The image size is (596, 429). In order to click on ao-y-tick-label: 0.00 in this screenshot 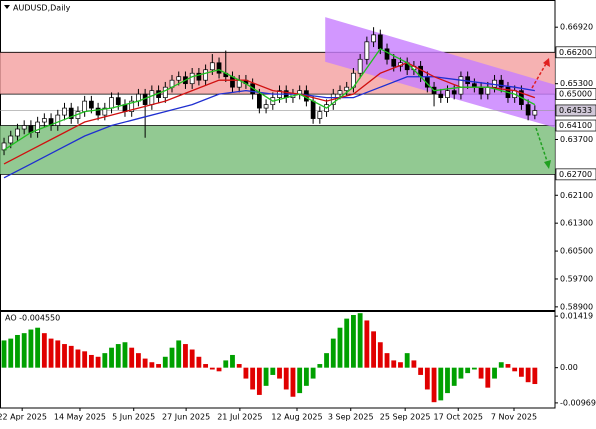, I will do `click(569, 367)`.